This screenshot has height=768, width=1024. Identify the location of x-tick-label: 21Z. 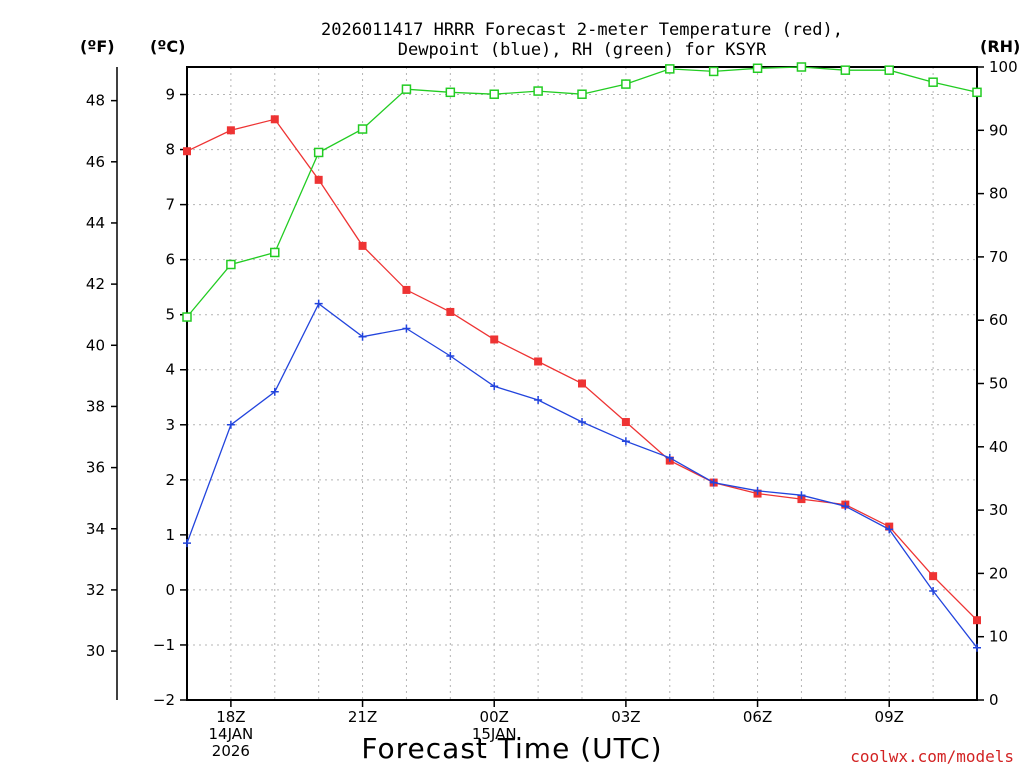
(362, 717).